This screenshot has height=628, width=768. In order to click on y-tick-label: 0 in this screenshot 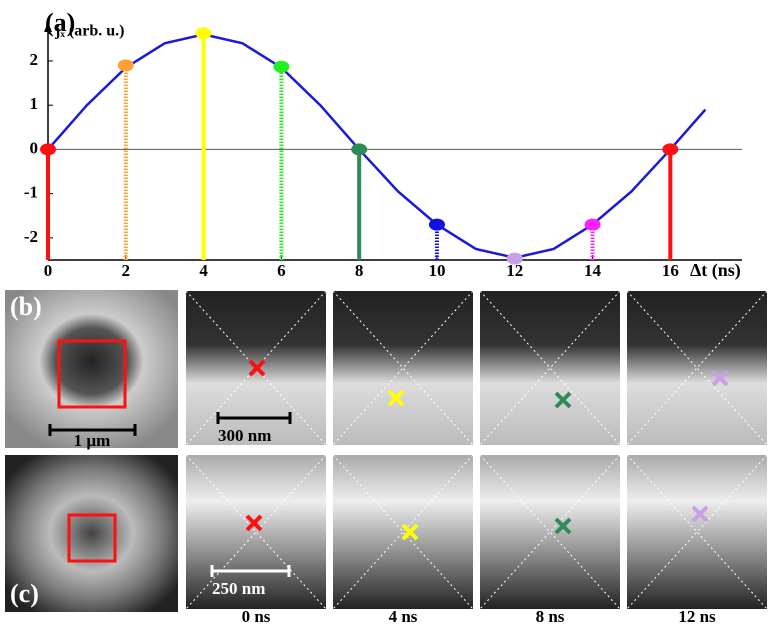, I will do `click(34, 147)`.